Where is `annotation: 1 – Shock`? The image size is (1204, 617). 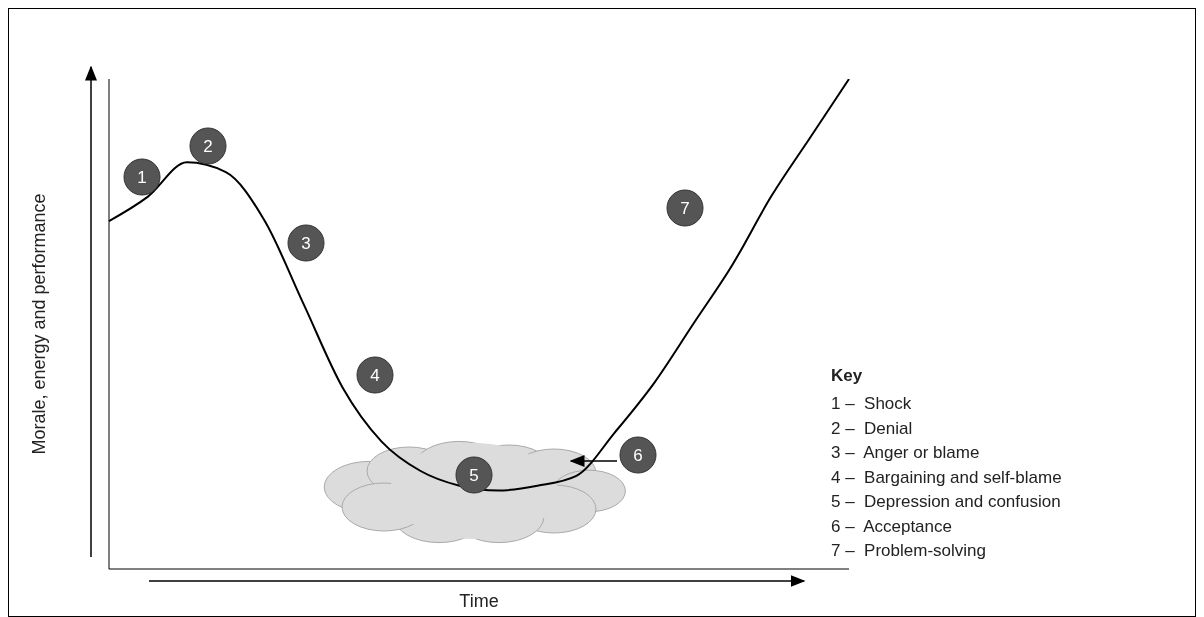
annotation: 1 – Shock is located at coordinates (871, 403).